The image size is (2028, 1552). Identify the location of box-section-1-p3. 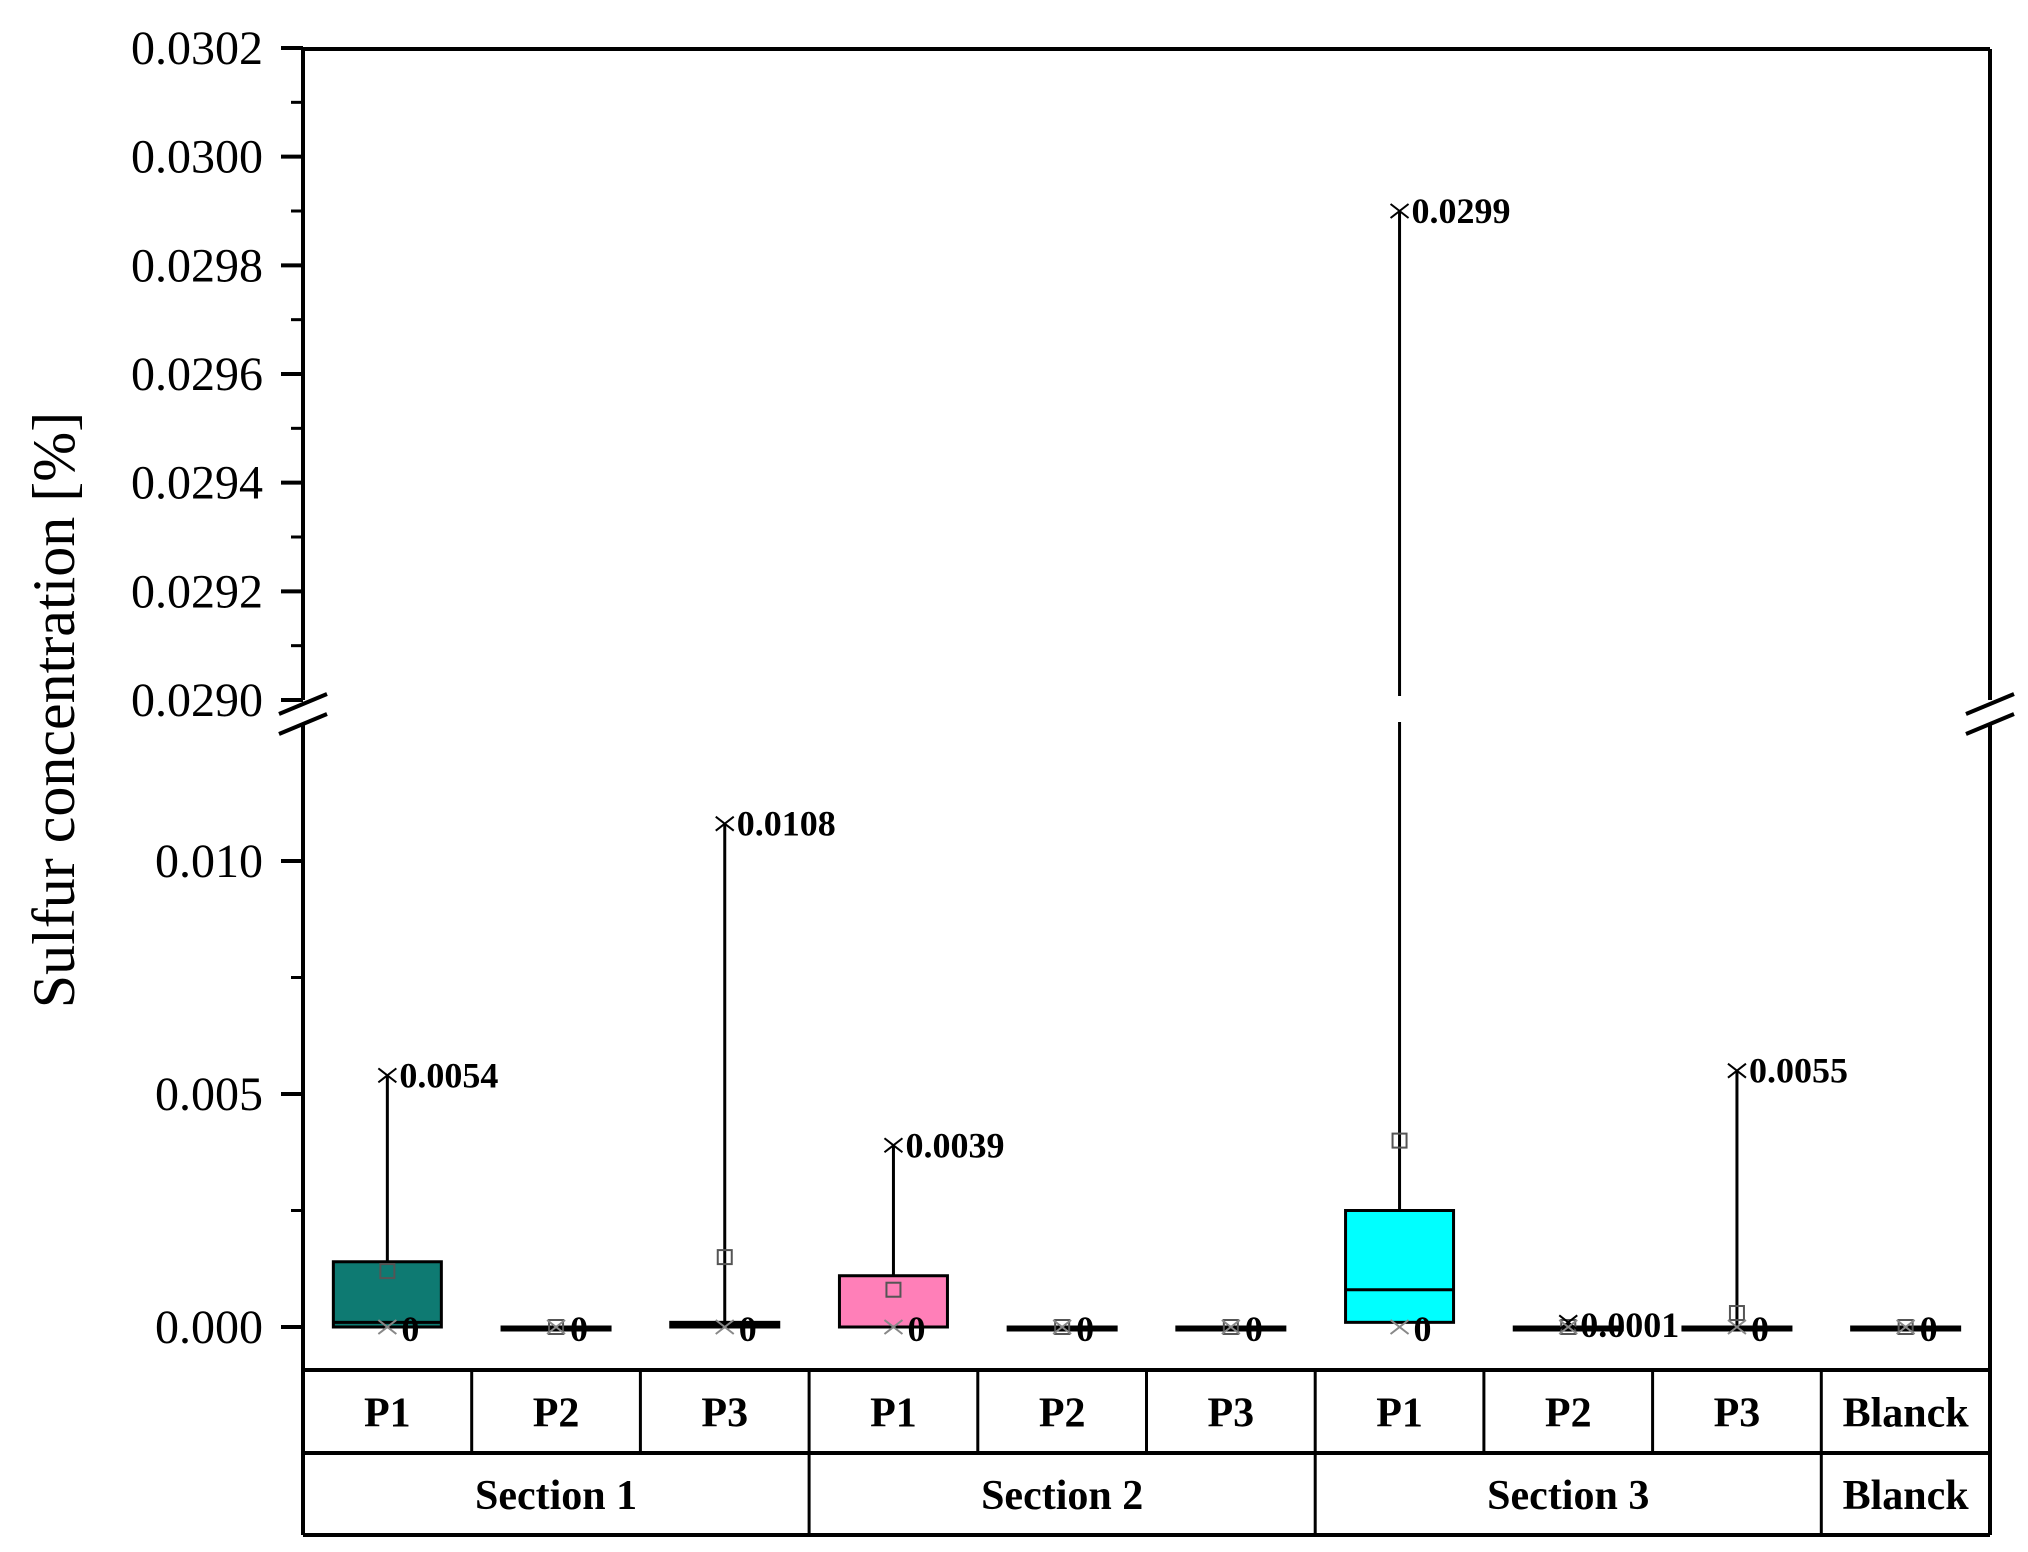
(725, 1075).